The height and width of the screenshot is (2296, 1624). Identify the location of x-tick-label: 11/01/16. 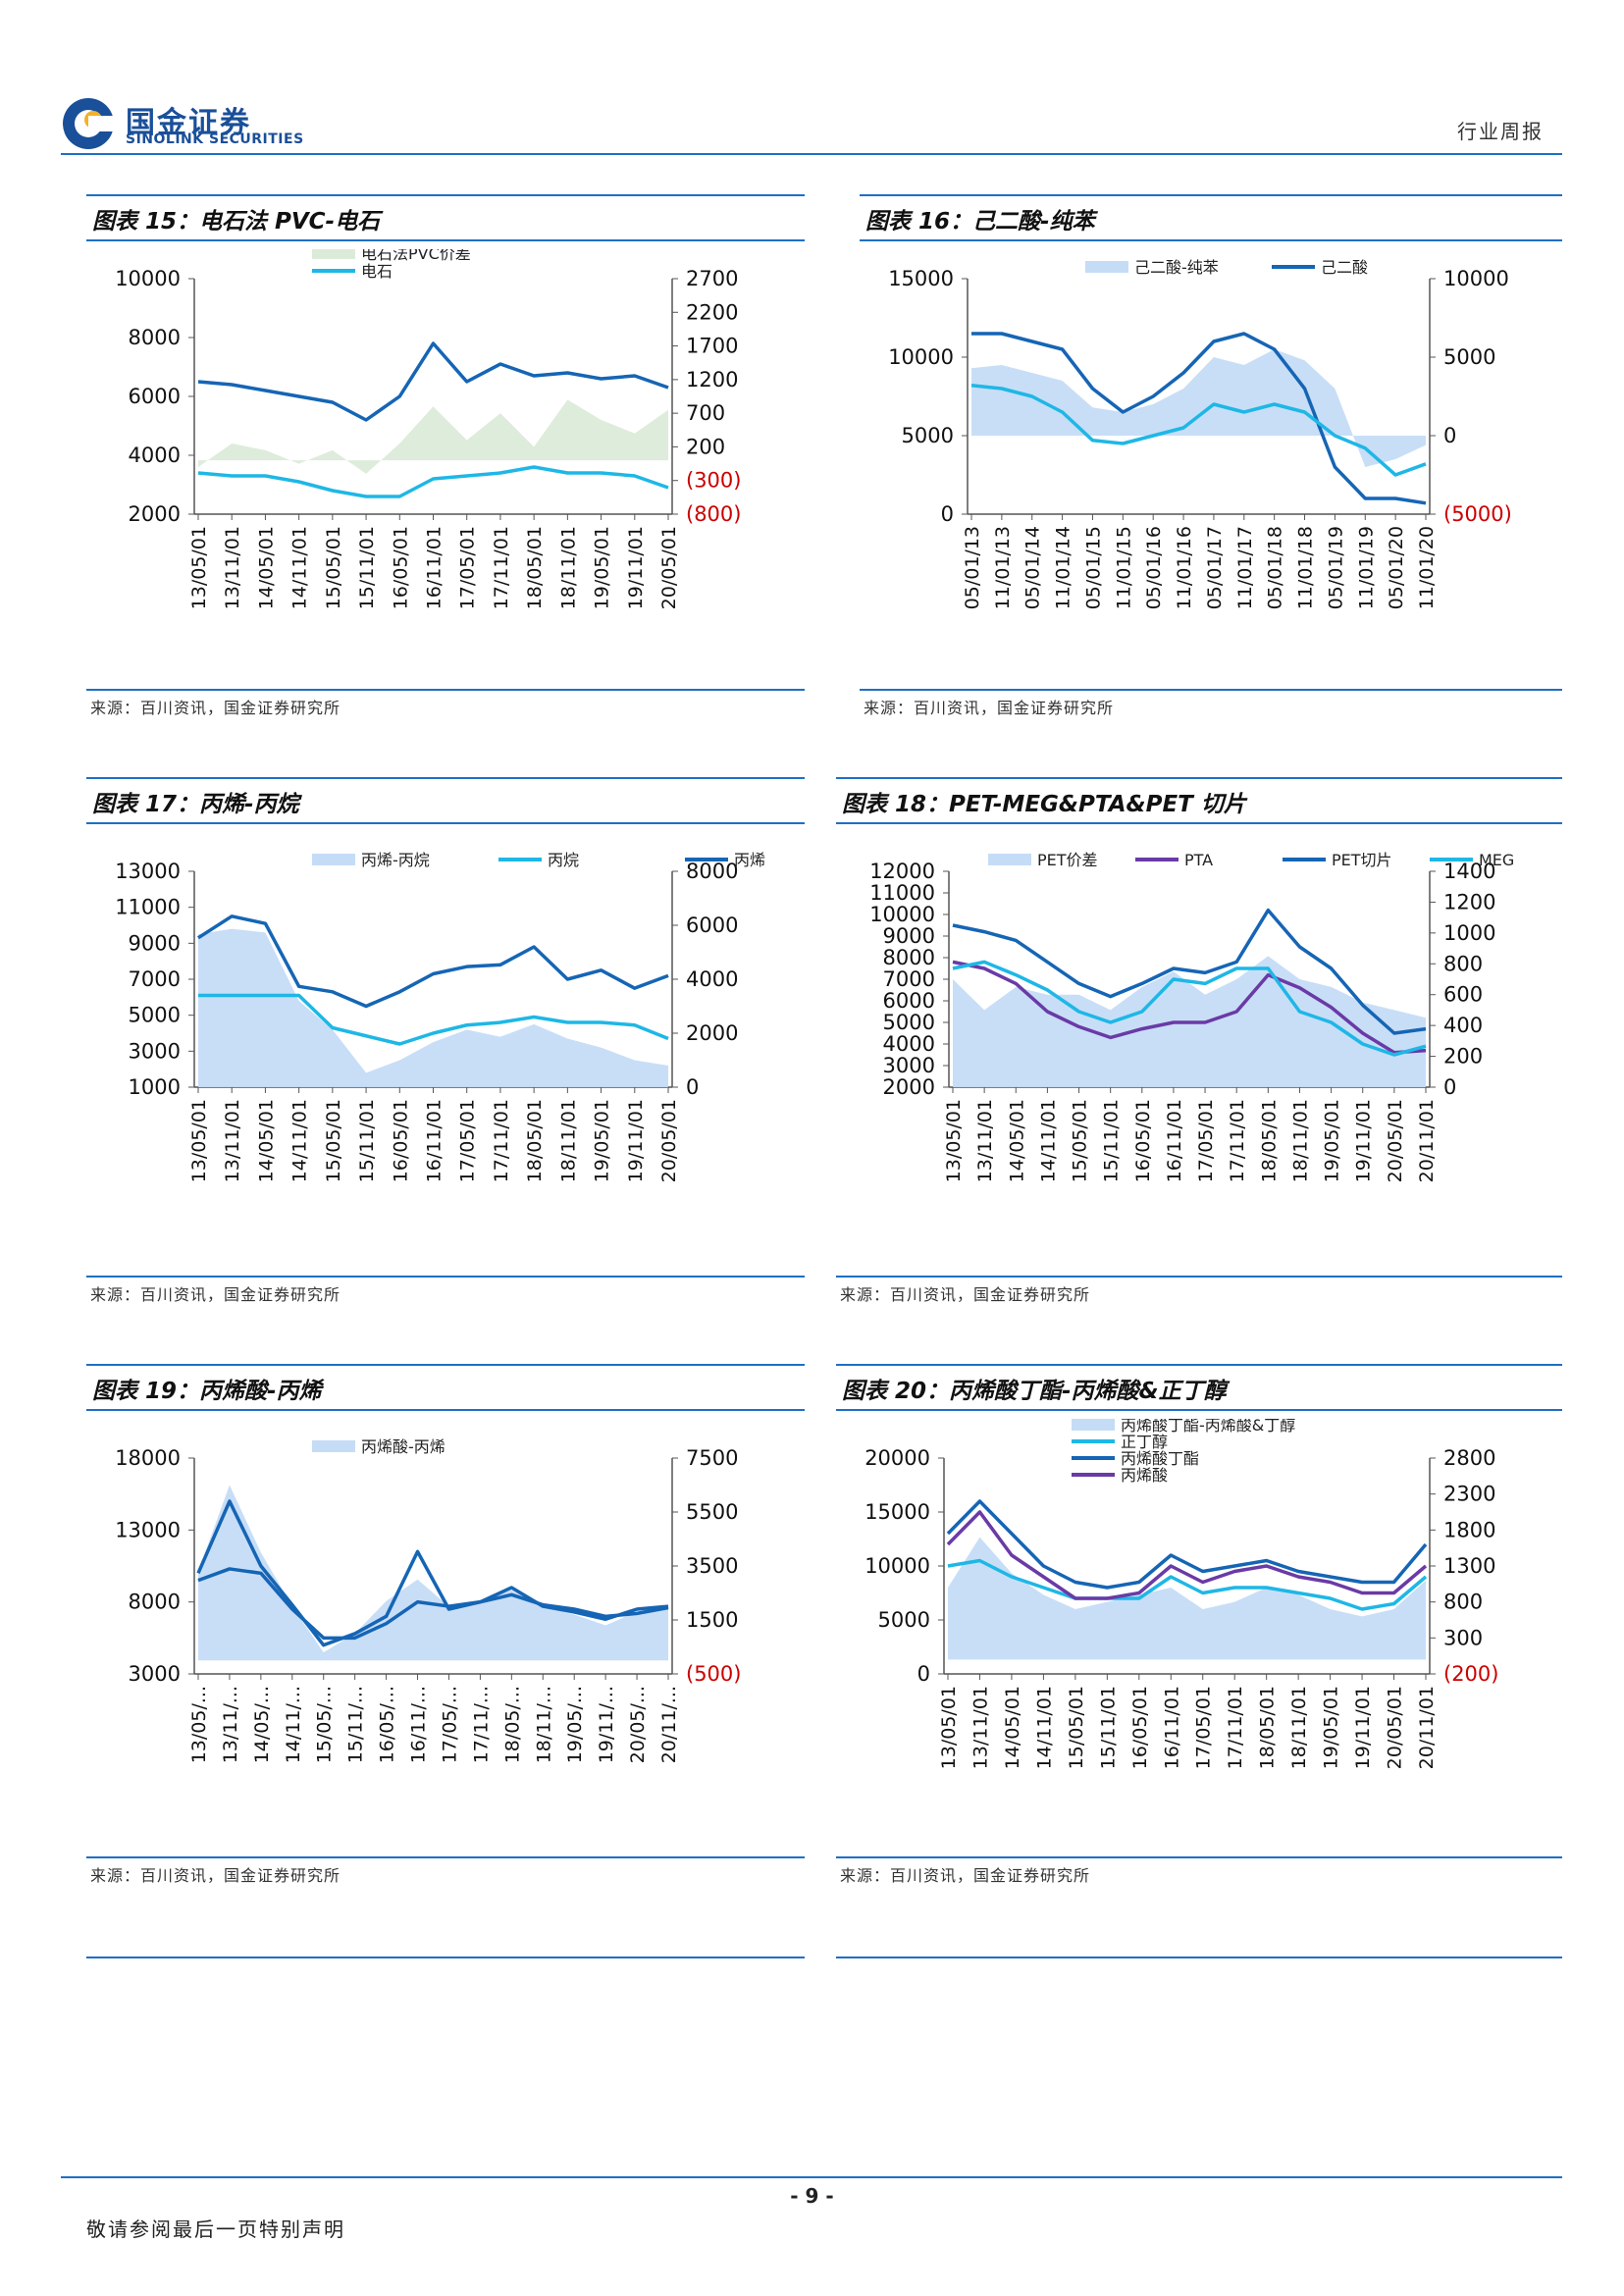
(1184, 567).